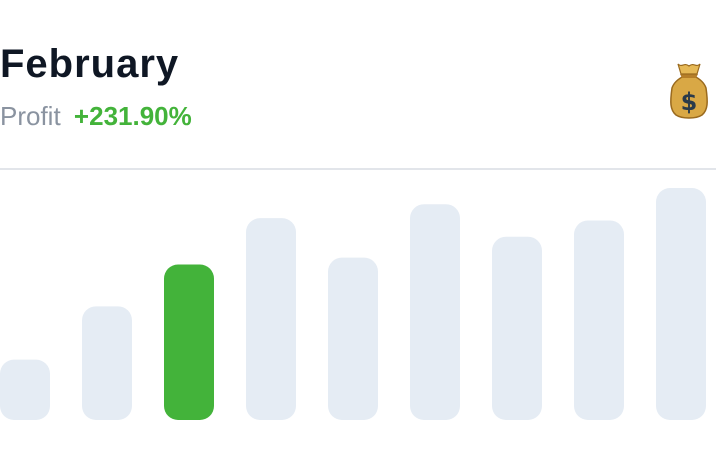 The width and height of the screenshot is (722, 460). Describe the element at coordinates (30, 116) in the screenshot. I see `profit-label: Profit` at that location.